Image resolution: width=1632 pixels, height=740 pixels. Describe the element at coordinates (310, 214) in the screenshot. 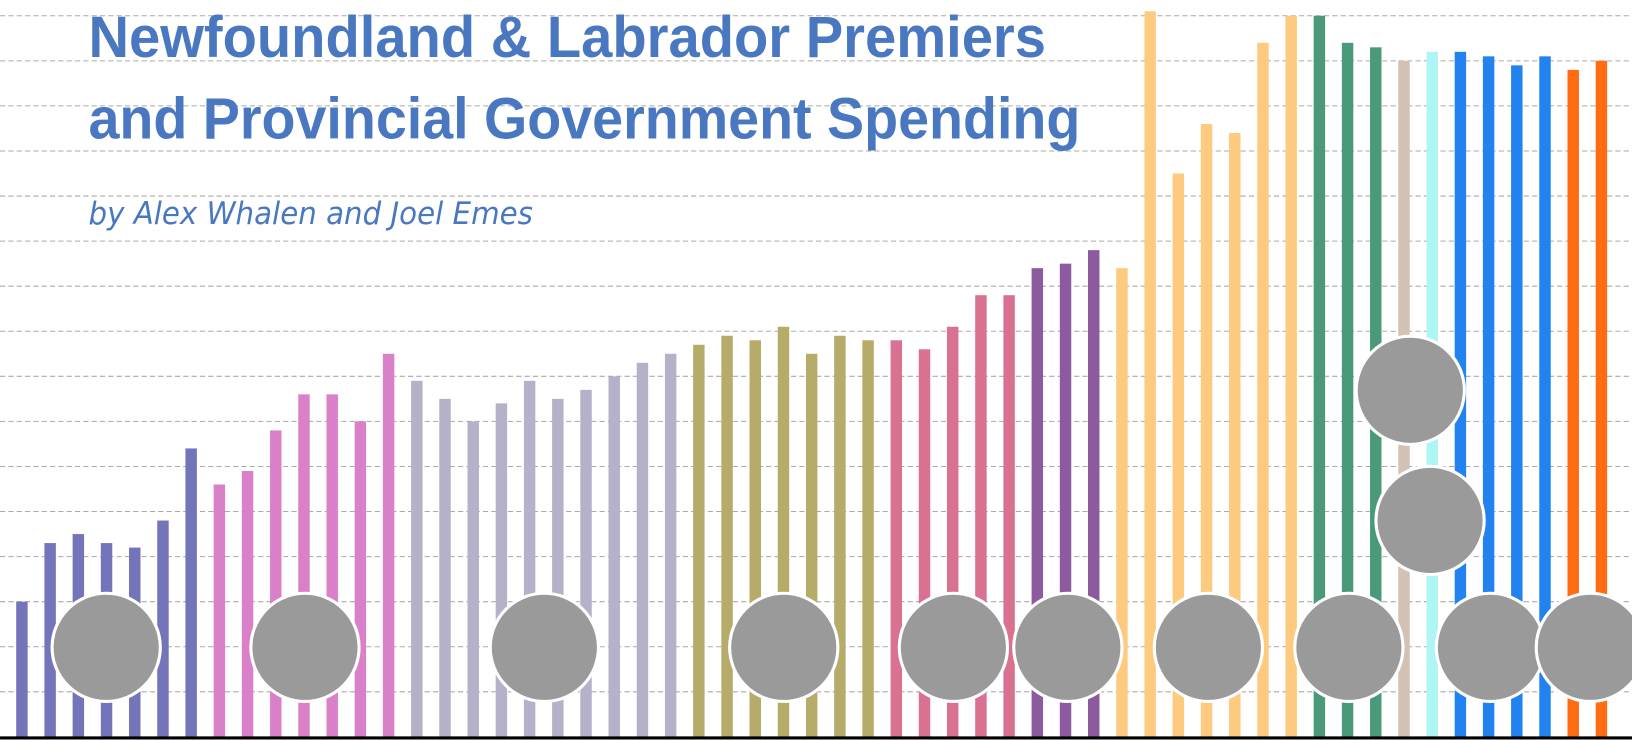

I see `chart-subtitle: by Alex Whalen and Joel Emes` at that location.